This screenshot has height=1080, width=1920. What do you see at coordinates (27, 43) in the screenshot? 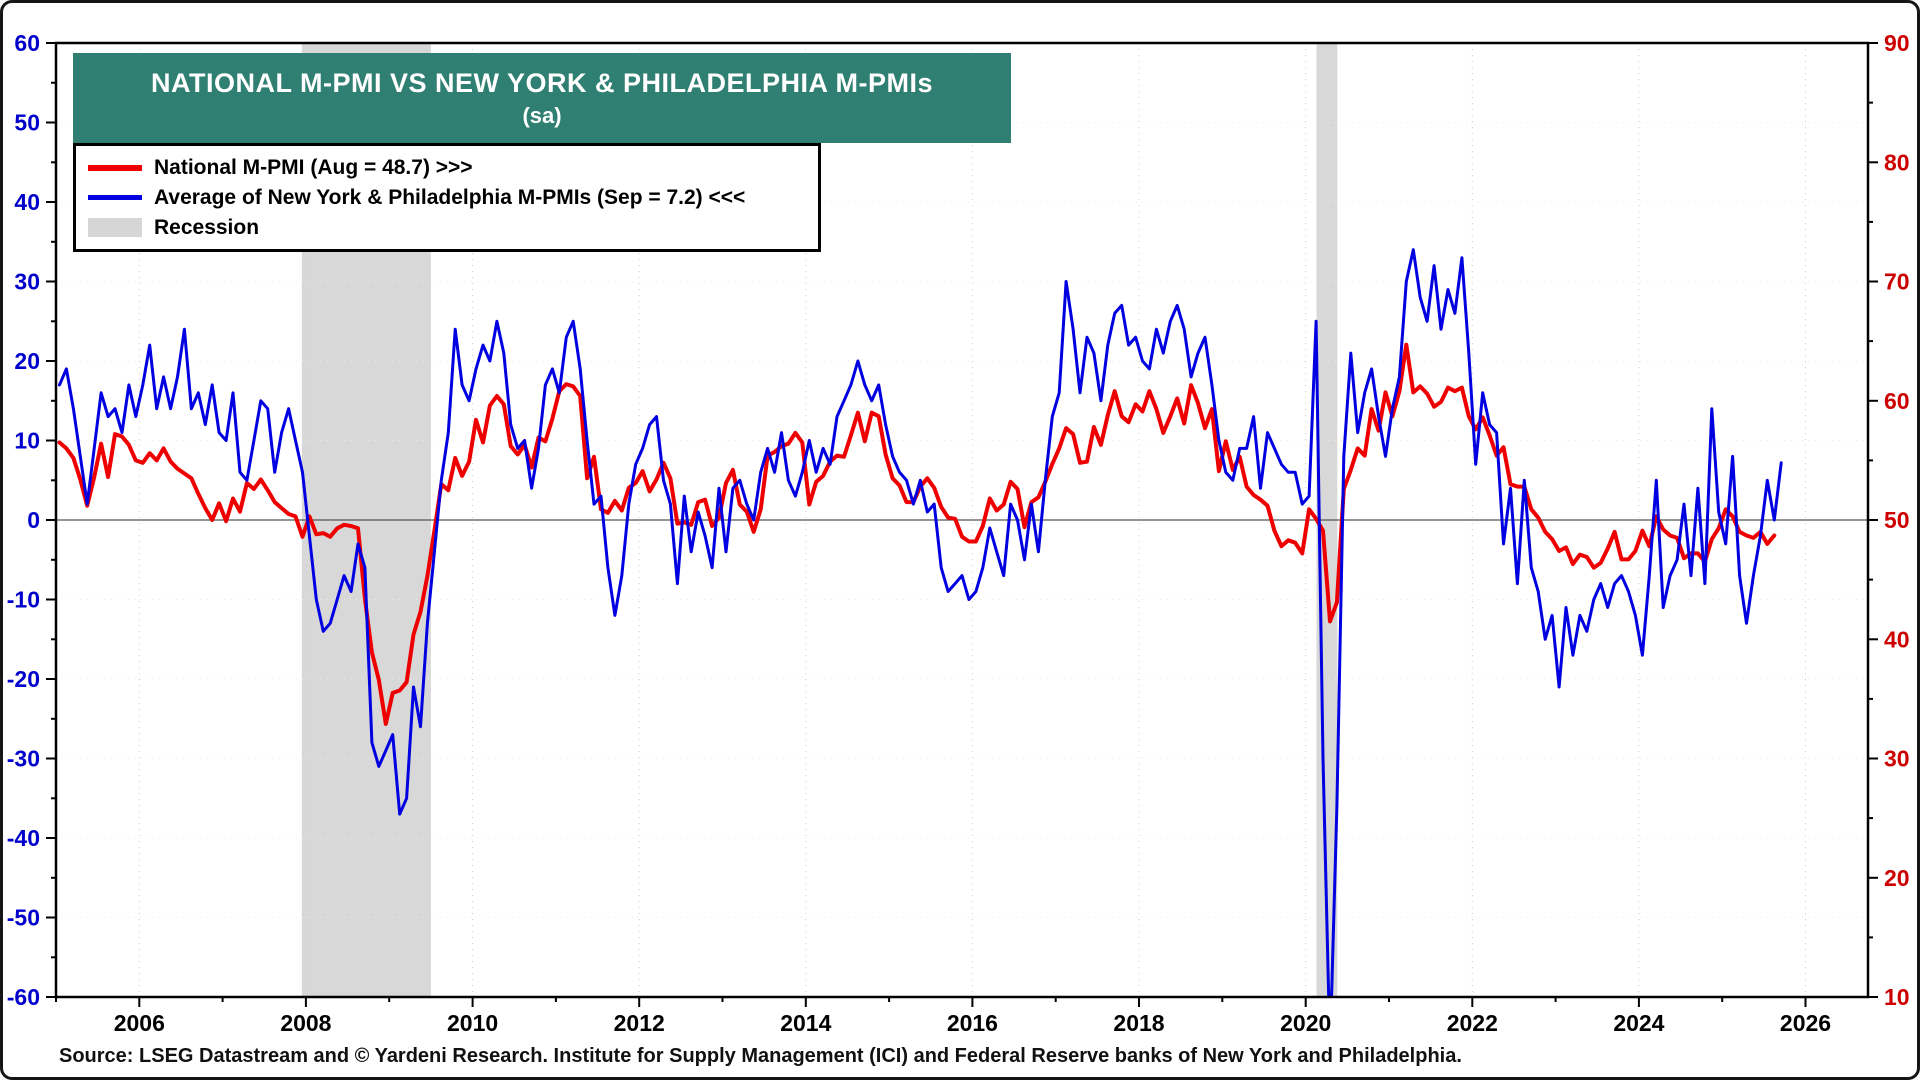
I see `left-axis-tick-label: 60` at bounding box center [27, 43].